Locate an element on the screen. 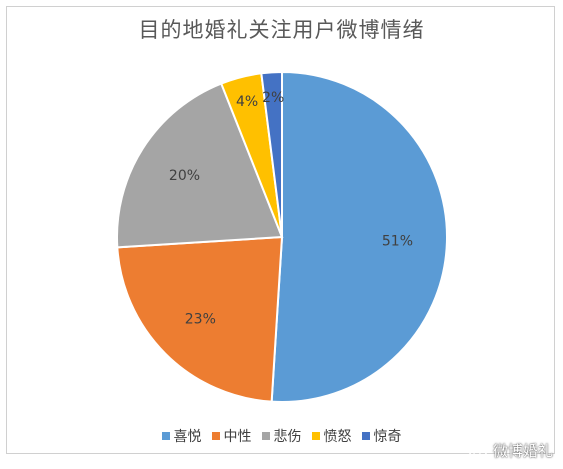 The image size is (563, 469). legend-item-5: 惊奇 is located at coordinates (381, 436).